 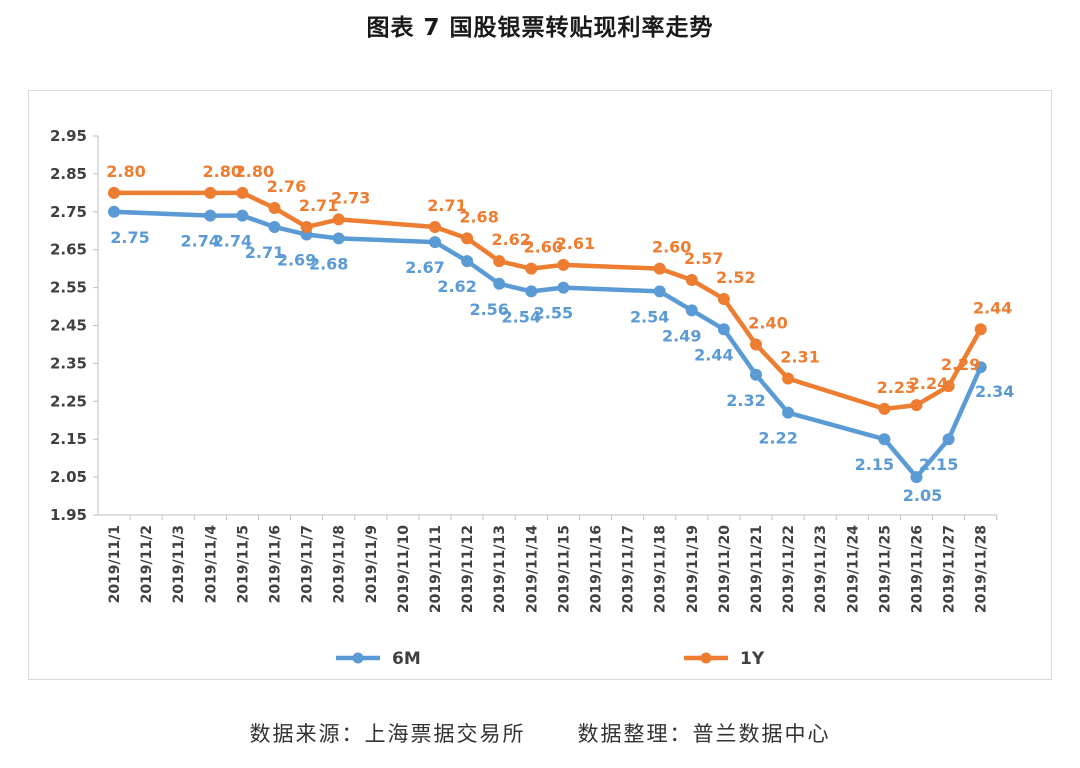 I want to click on figure-title: 图表 7 国股银票转贴现利率走势, so click(x=540, y=28).